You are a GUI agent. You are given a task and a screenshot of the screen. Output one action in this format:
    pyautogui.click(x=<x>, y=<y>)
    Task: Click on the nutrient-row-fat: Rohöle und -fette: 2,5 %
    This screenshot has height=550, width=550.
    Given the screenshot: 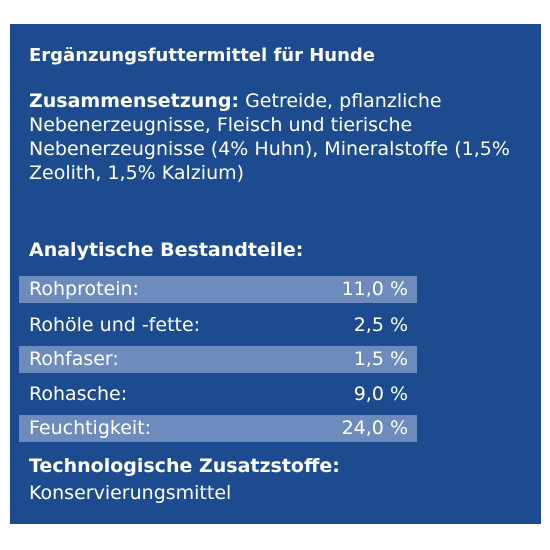 What is the action you would take?
    pyautogui.click(x=218, y=325)
    